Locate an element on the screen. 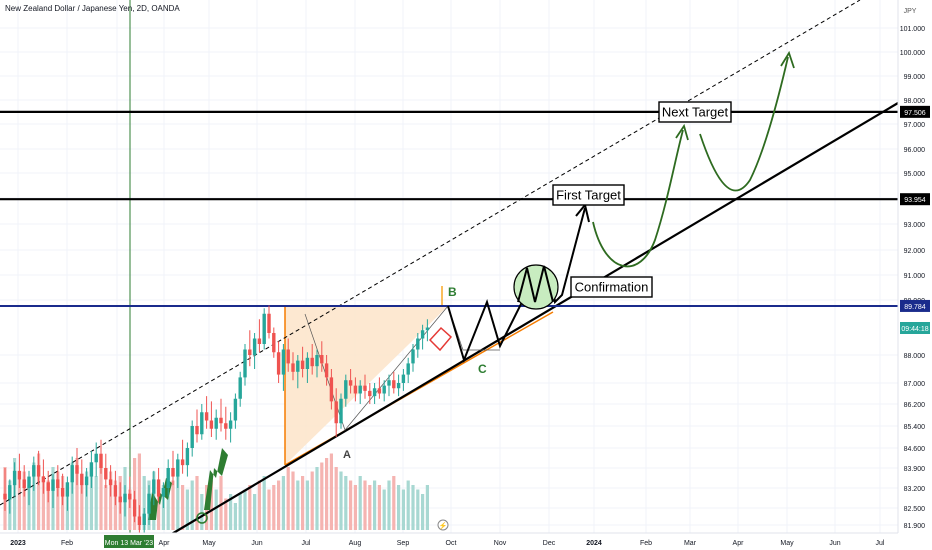  time-axis is located at coordinates (449, 541).